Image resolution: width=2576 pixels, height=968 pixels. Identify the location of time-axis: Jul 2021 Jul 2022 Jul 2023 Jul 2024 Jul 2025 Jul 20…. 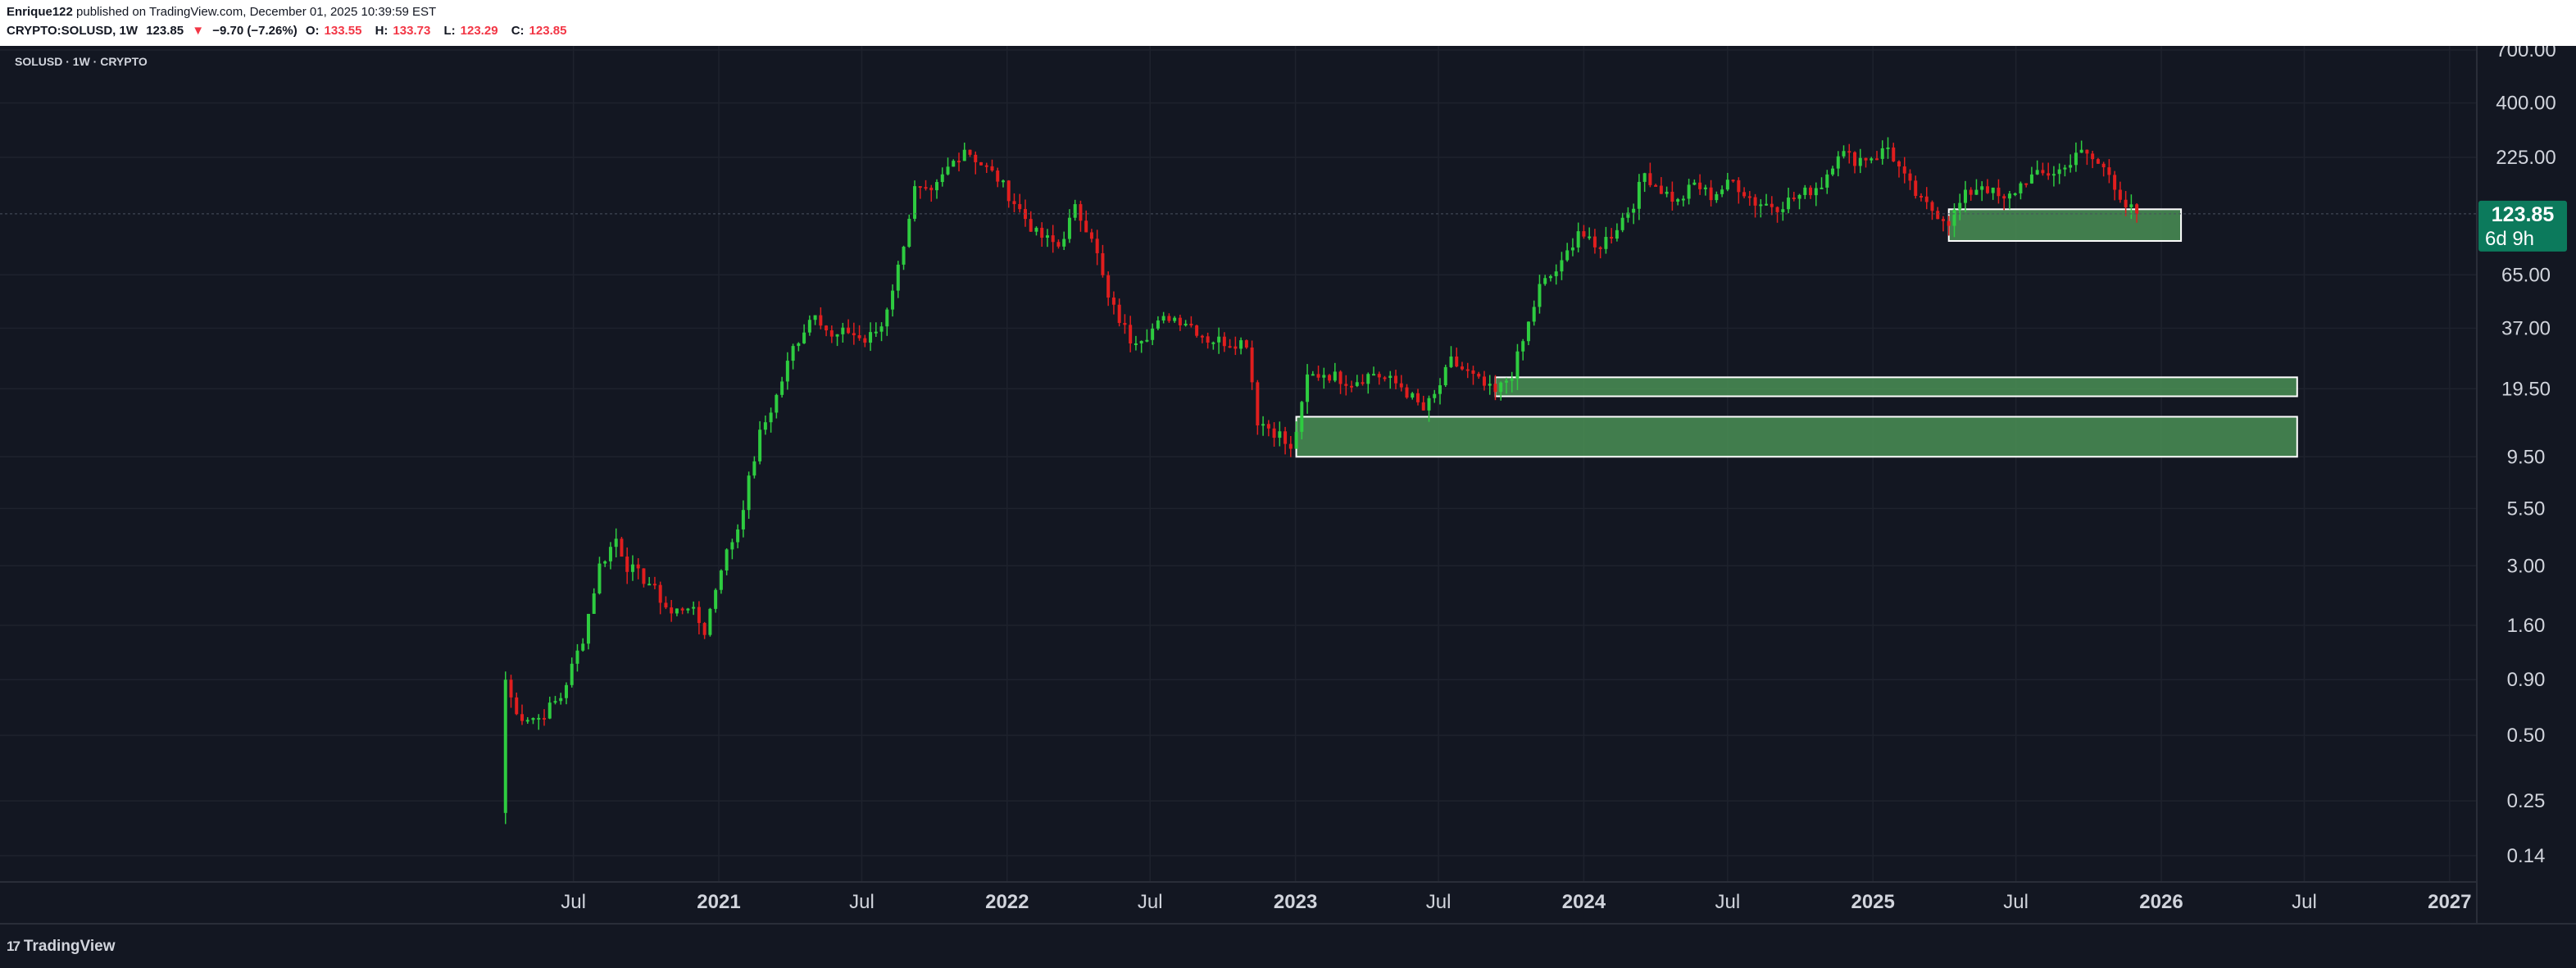
(1516, 902).